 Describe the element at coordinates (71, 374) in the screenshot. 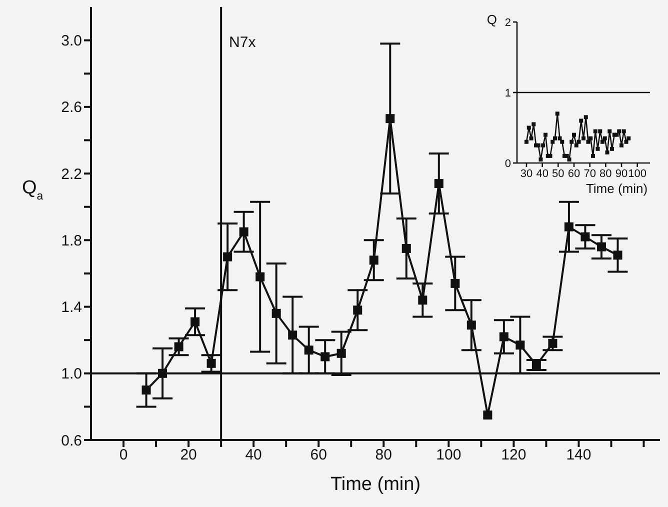

I see `y-tick-label: 1.0` at that location.